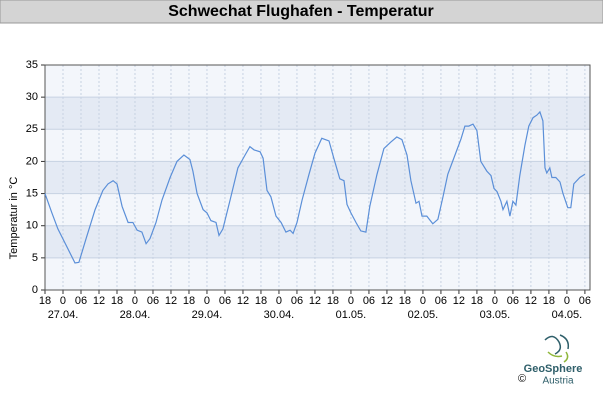 This screenshot has width=603, height=400. I want to click on title-bar, so click(301, 12).